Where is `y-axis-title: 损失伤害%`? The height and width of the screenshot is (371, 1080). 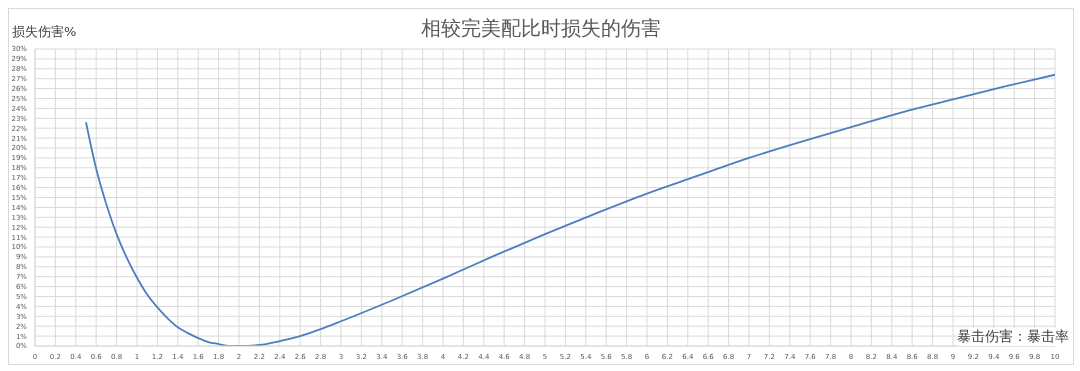 y-axis-title: 损失伤害% is located at coordinates (44, 32).